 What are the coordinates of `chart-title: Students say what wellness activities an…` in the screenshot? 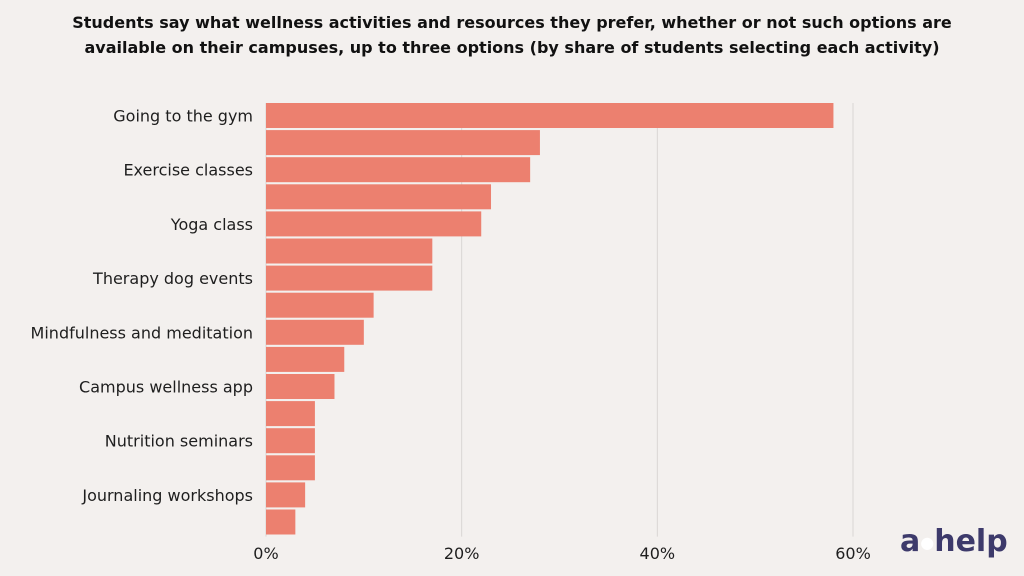 It's located at (512, 35).